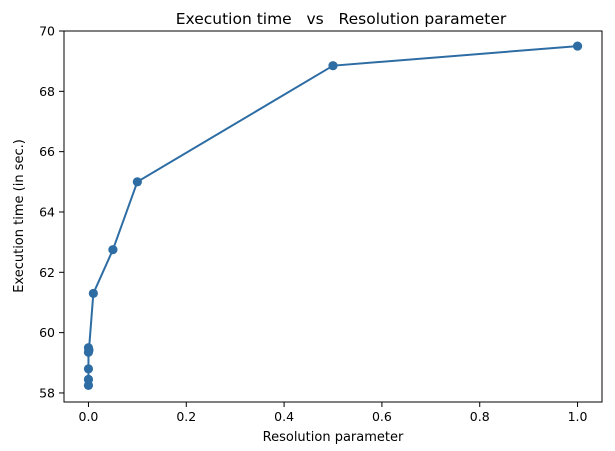  What do you see at coordinates (284, 416) in the screenshot?
I see `x-tick-label: 0.4` at bounding box center [284, 416].